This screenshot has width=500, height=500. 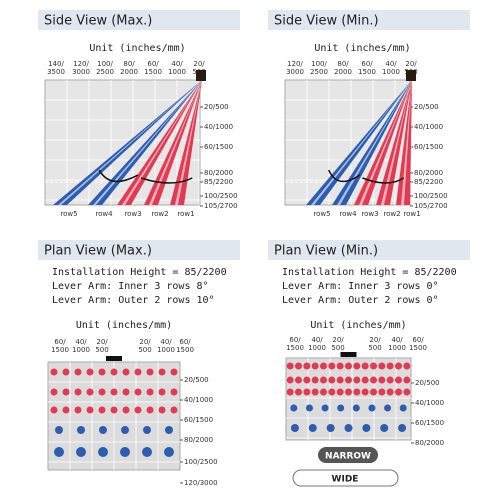 I want to click on top-tick-label: 120/, so click(x=81, y=64).